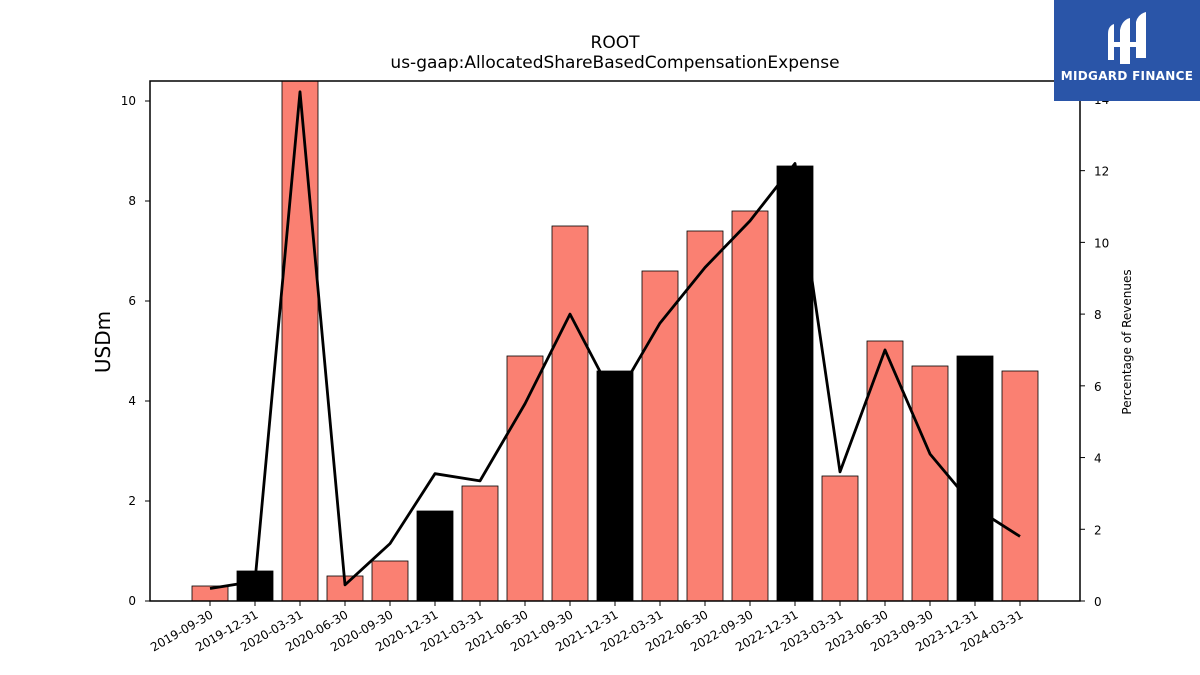 The height and width of the screenshot is (675, 1200). Describe the element at coordinates (1098, 459) in the screenshot. I see `y-tick-label-right: 4` at that location.